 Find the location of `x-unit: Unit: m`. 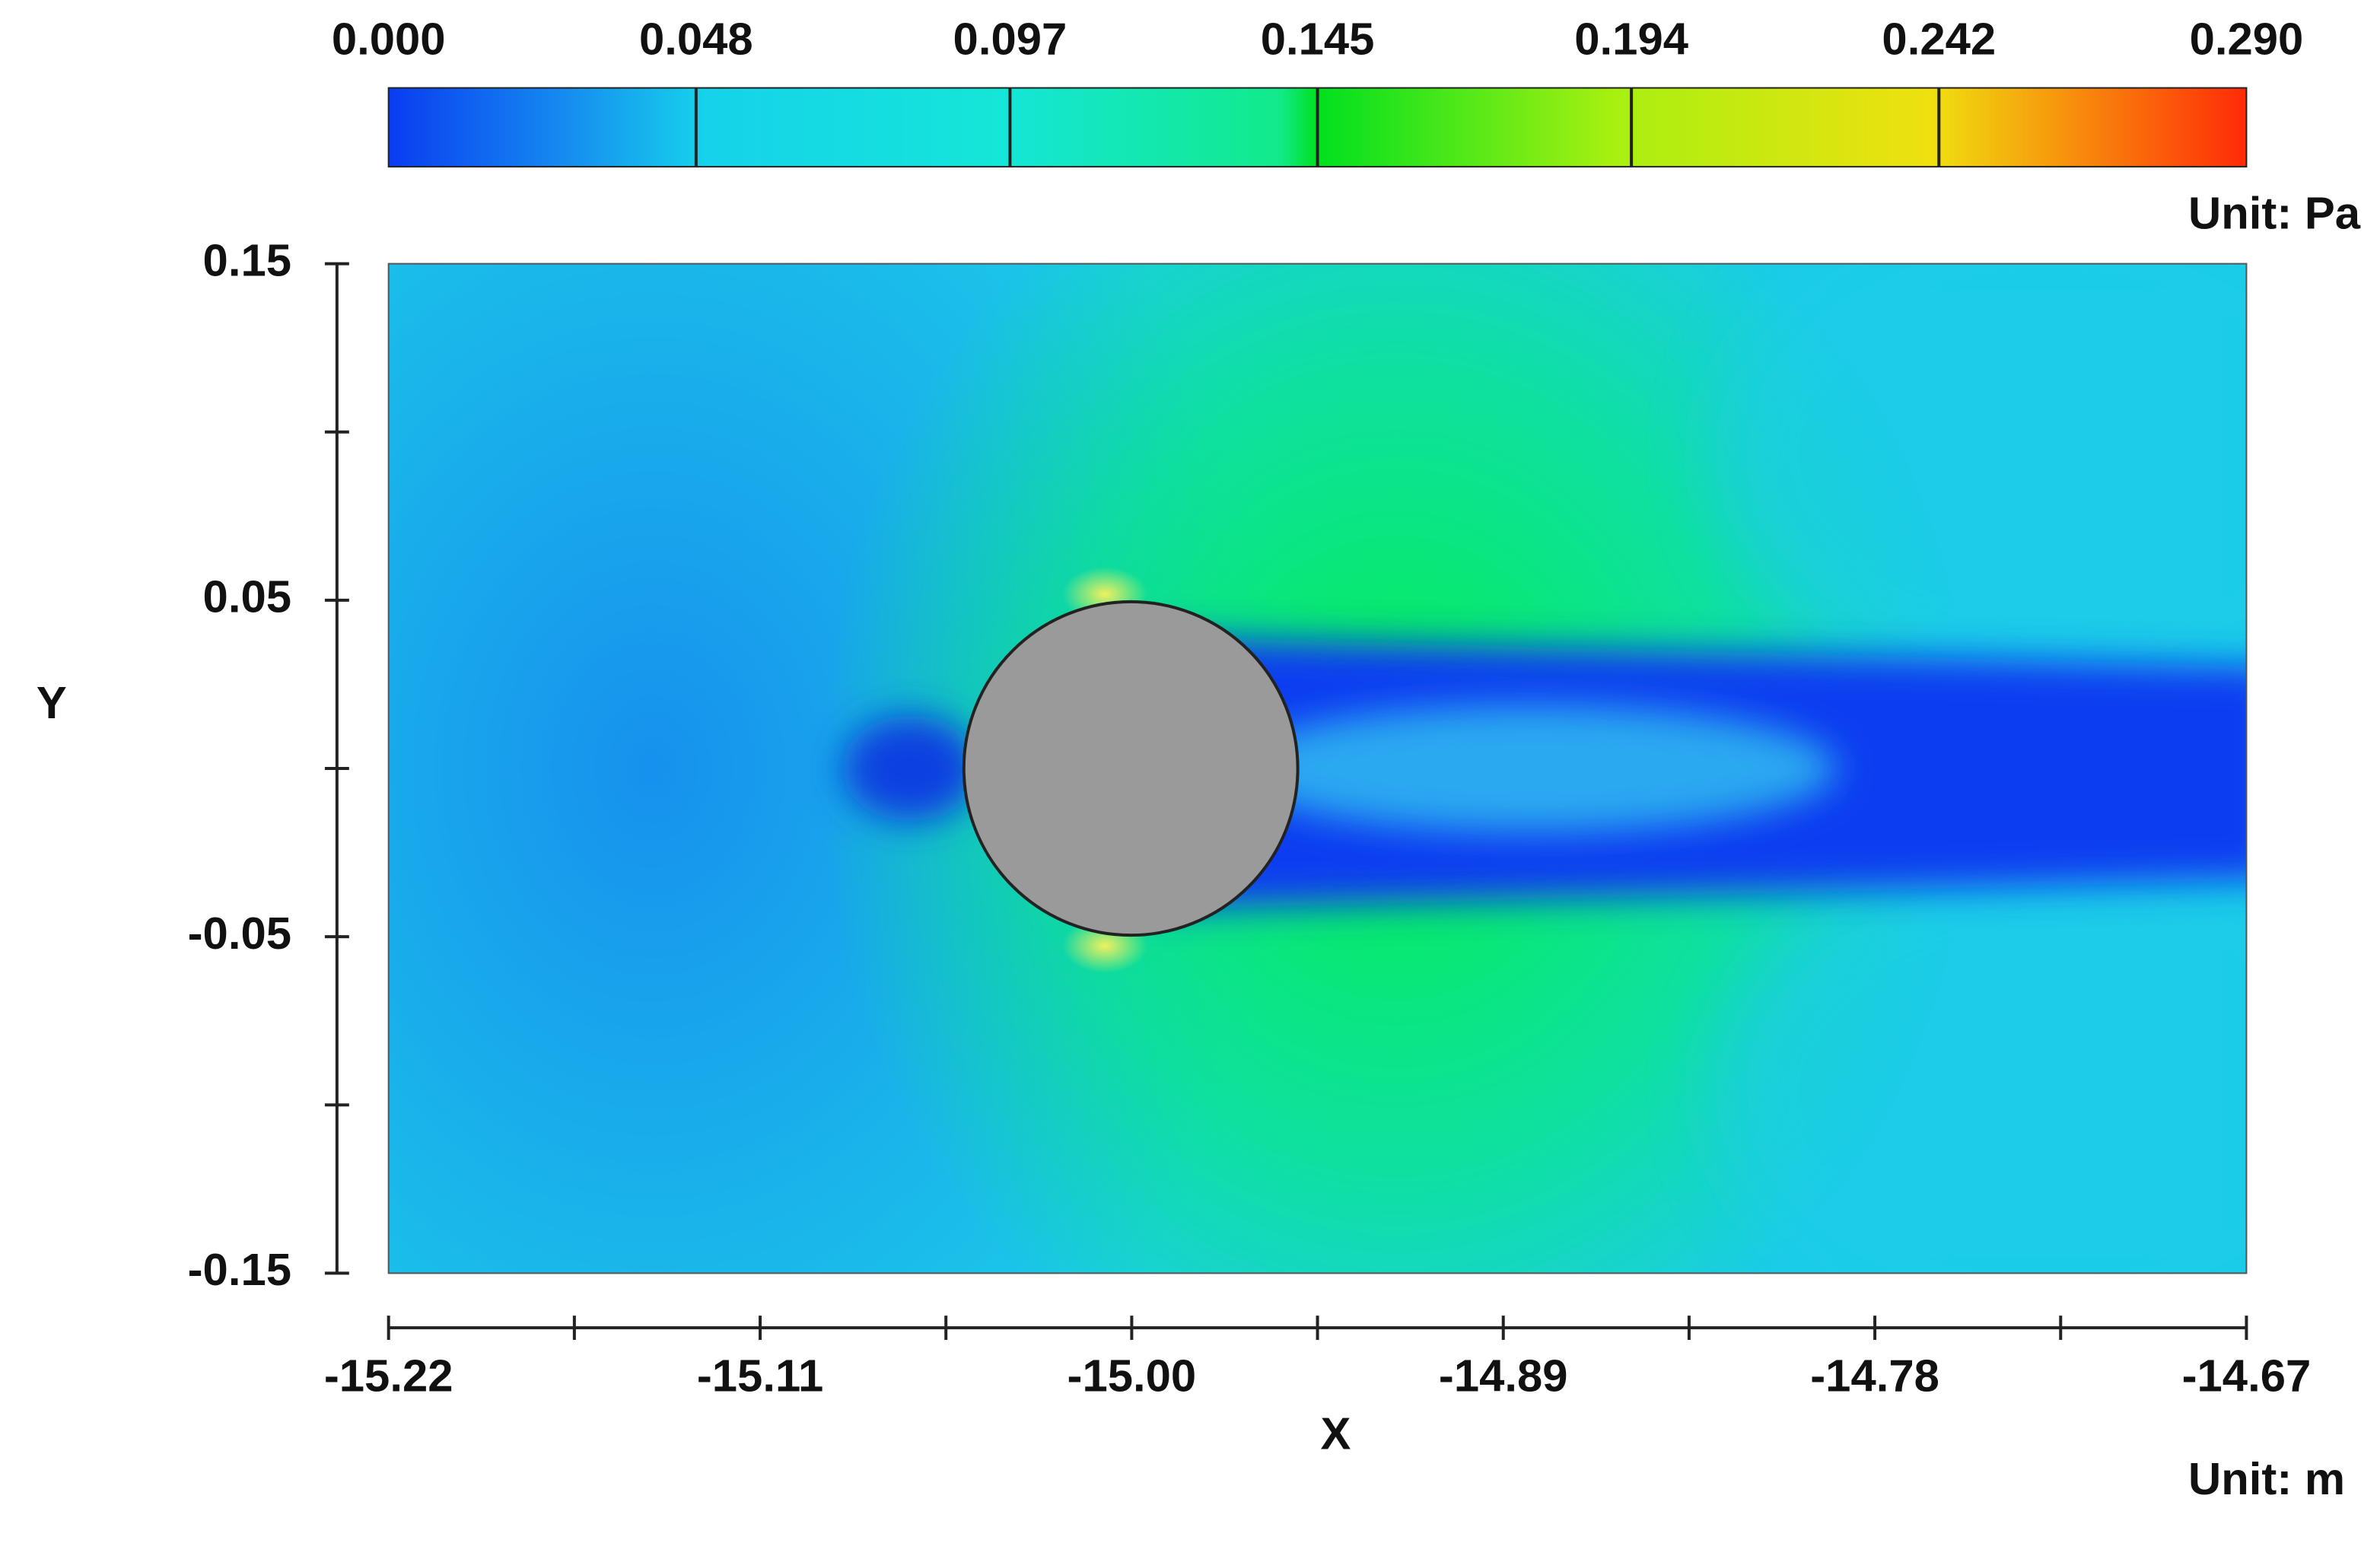

x-unit: Unit: m is located at coordinates (2266, 1479).